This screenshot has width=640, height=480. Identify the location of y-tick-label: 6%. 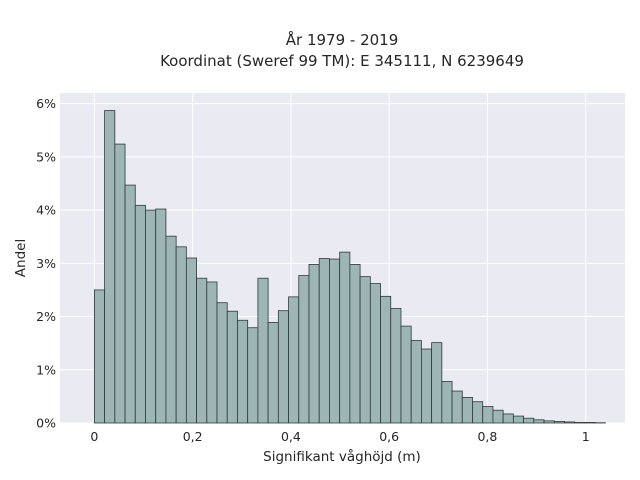
(46, 103).